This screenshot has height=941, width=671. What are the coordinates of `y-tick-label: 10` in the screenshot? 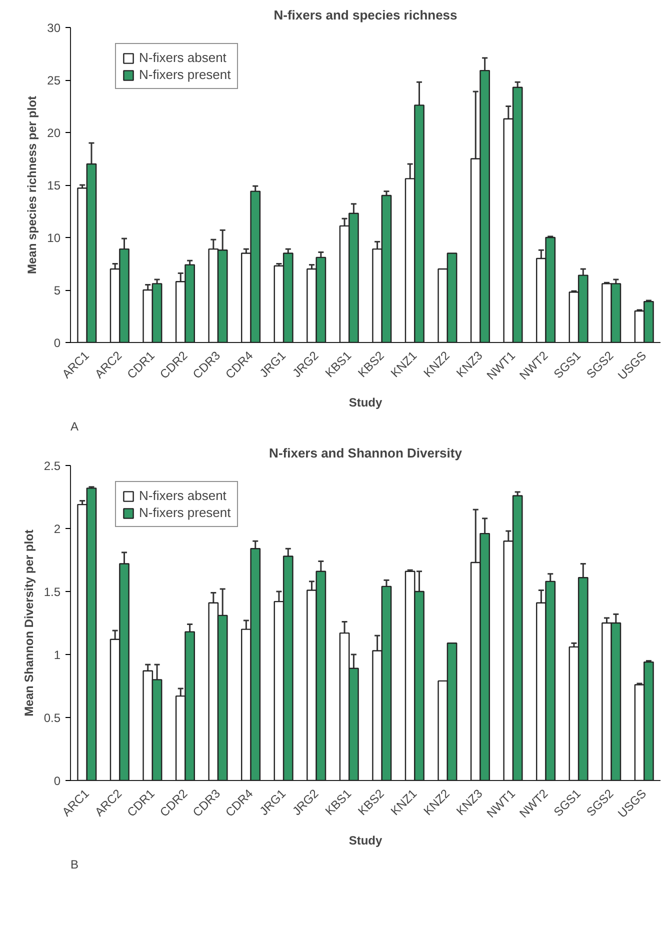 It's located at (54, 238).